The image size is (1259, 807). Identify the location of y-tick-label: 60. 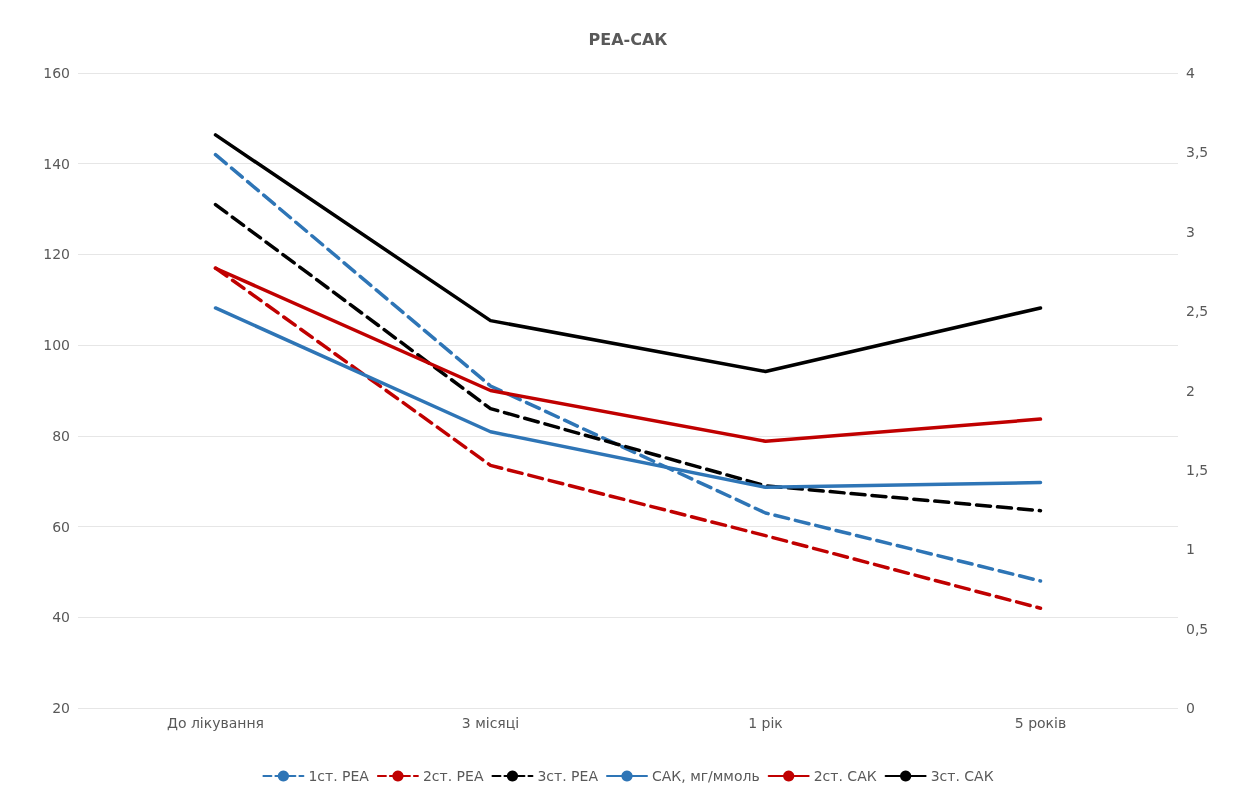
(61, 526).